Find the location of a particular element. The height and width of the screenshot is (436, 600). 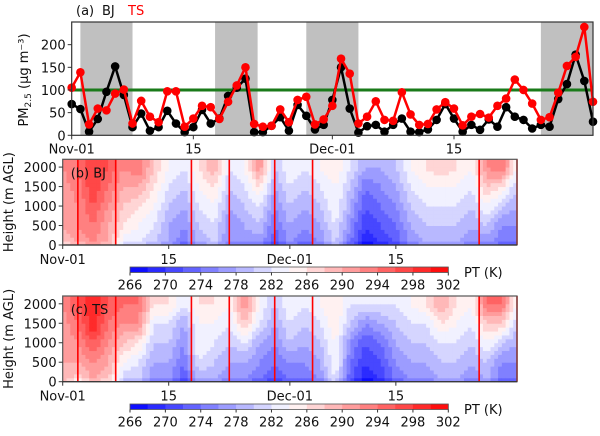

ylabel-main: PM is located at coordinates (24, 116).